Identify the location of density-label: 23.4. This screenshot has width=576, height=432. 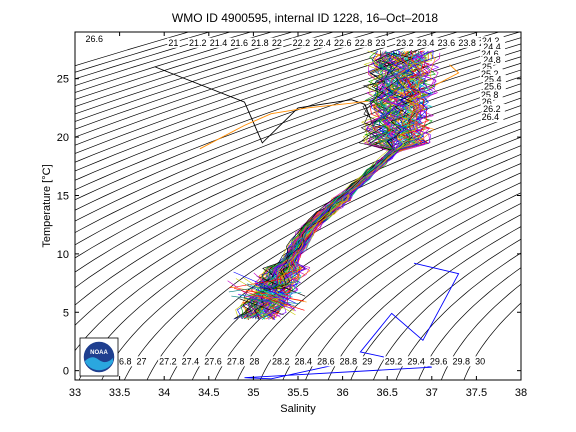
(426, 43).